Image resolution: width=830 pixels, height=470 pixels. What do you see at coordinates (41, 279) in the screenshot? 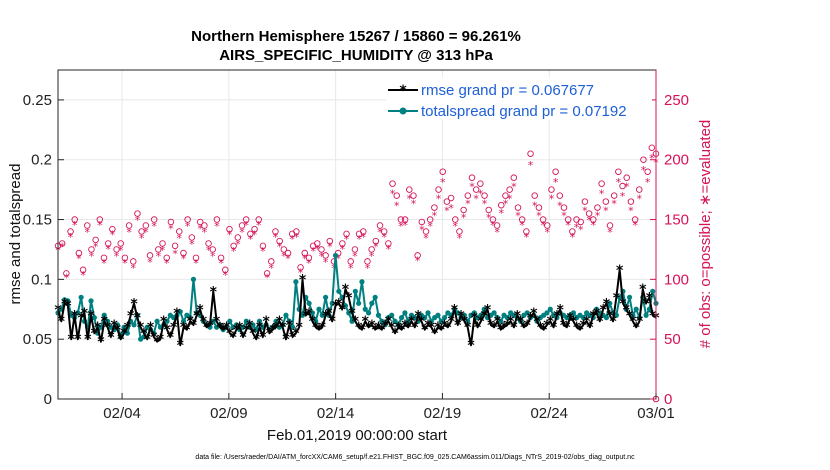
I see `y-tick-label-left: 0.1` at bounding box center [41, 279].